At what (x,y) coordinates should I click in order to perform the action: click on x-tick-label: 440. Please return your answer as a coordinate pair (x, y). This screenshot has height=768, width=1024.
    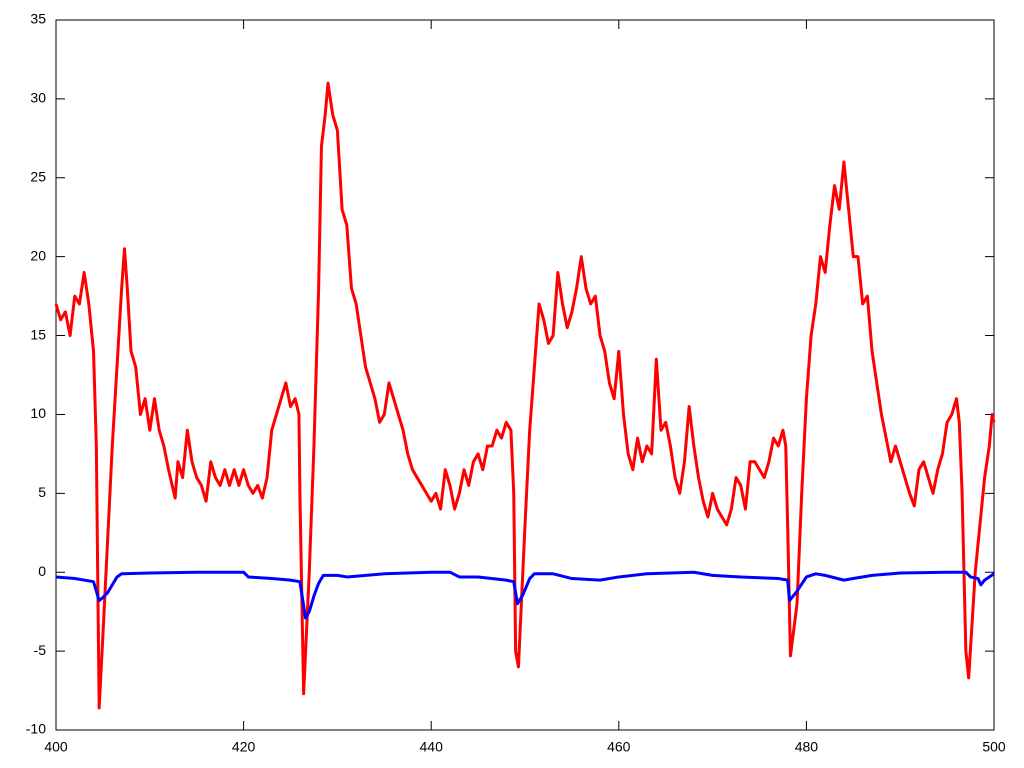
    Looking at the image, I should click on (432, 747).